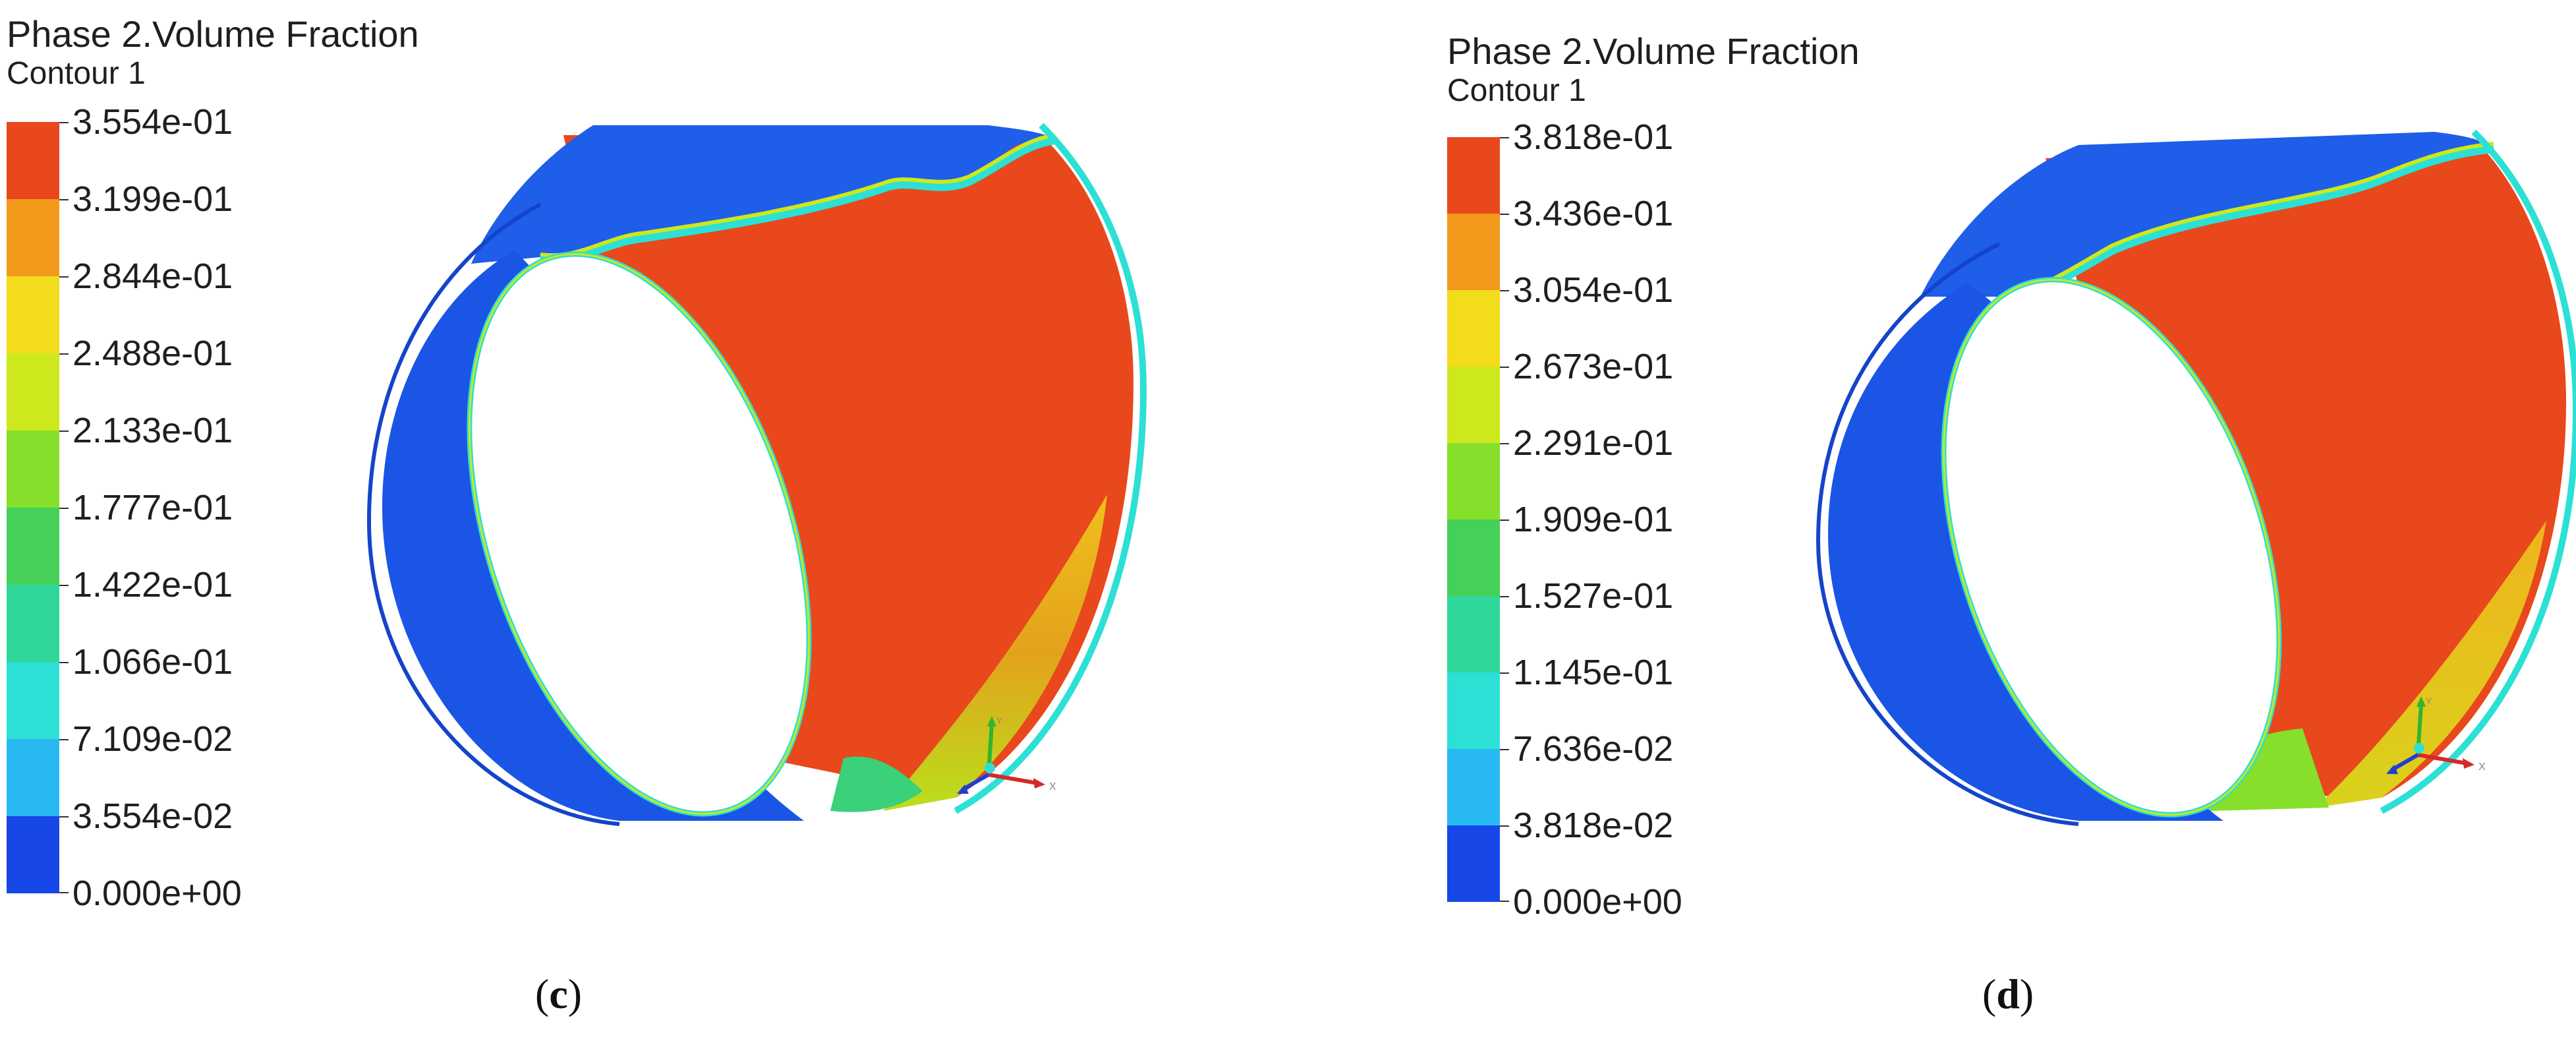 This screenshot has width=2576, height=1041. I want to click on panel-caption: (c), so click(559, 994).